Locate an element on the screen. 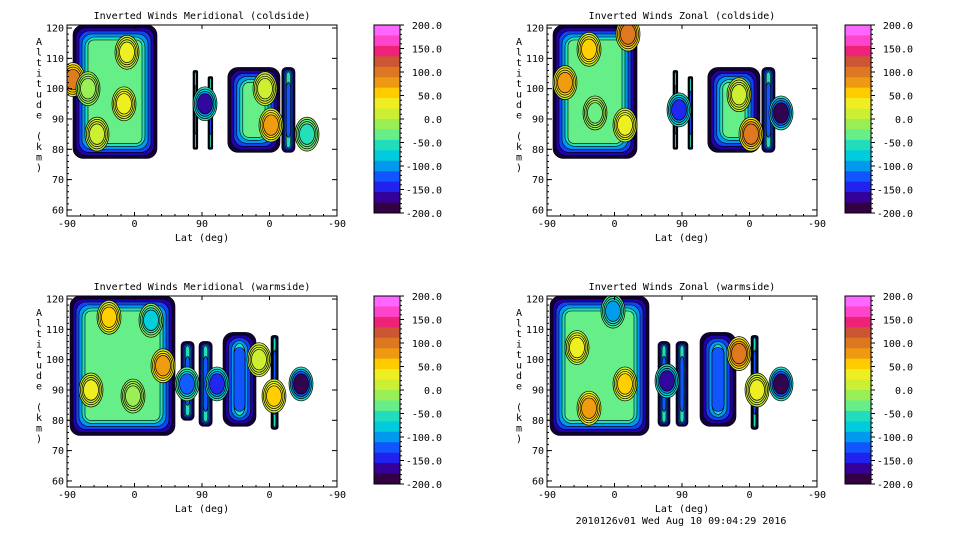 Image resolution: width=960 pixels, height=540 pixels. chart-title: Inverted Winds Meridional (coldside) is located at coordinates (202, 16).